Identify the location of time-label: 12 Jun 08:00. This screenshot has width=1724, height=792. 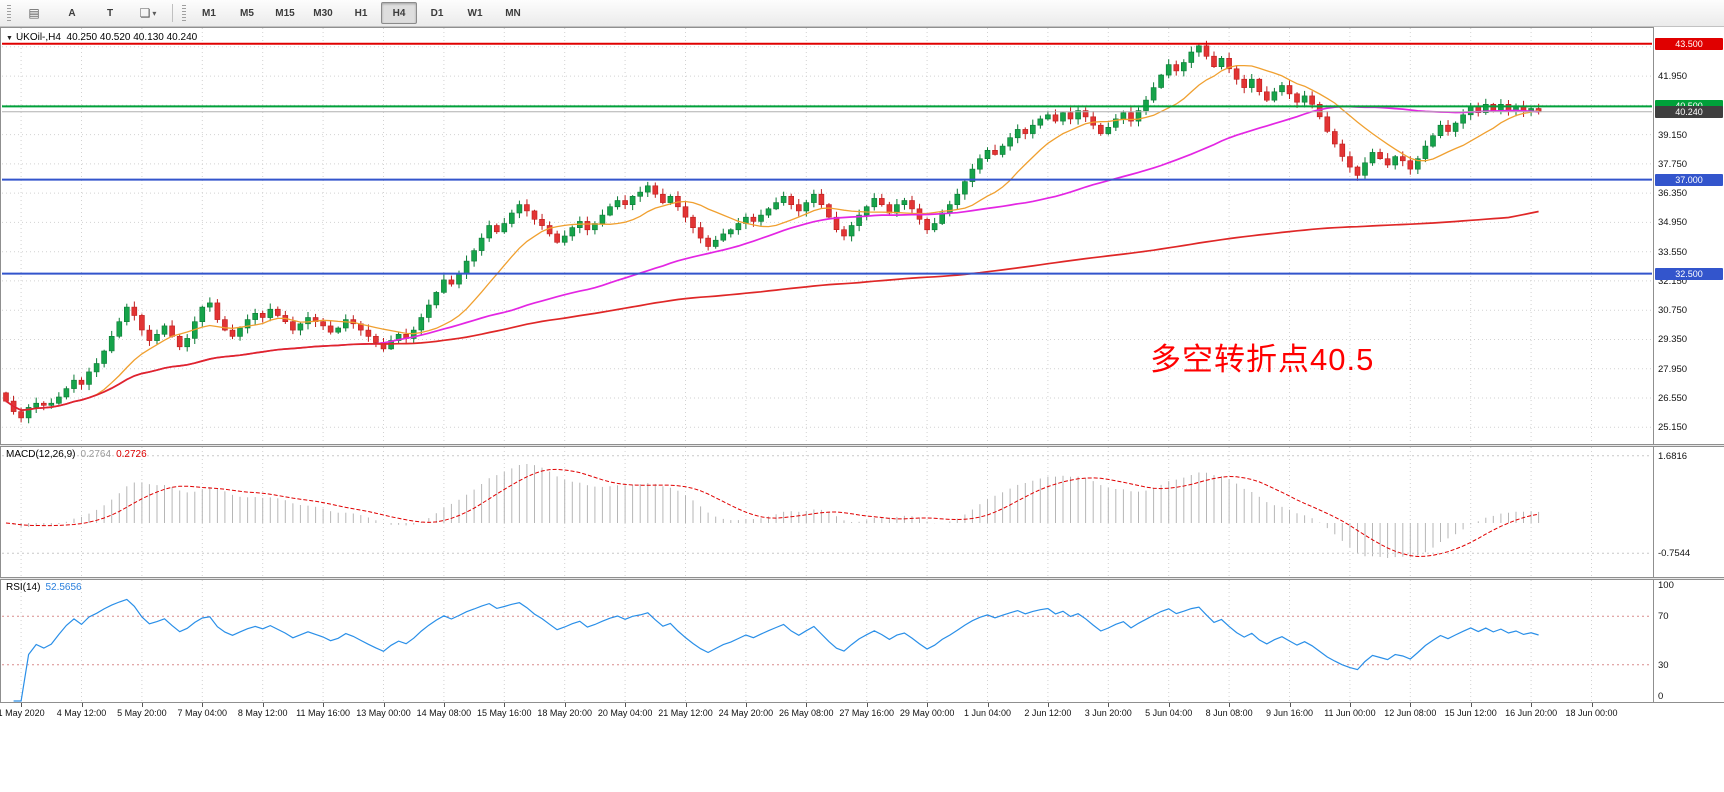
(1410, 713).